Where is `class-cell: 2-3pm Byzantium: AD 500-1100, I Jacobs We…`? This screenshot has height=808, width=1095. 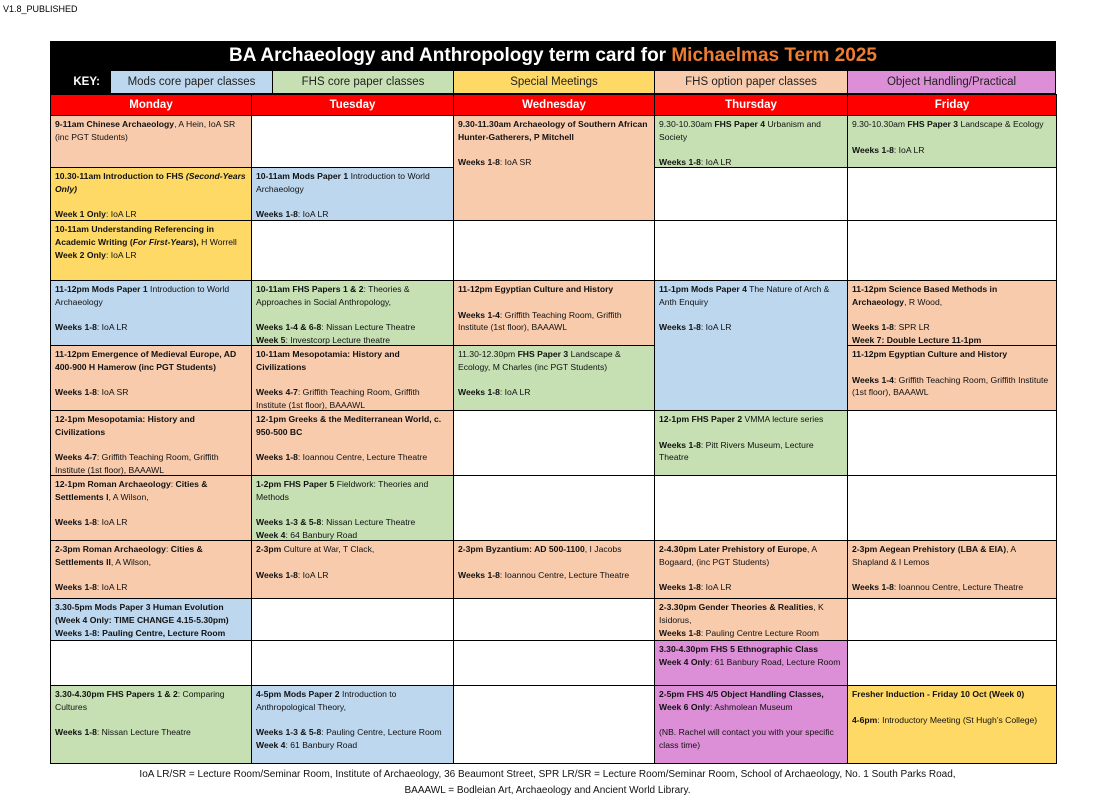
class-cell: 2-3pm Byzantium: AD 500-1100, I Jacobs We… is located at coordinates (554, 569).